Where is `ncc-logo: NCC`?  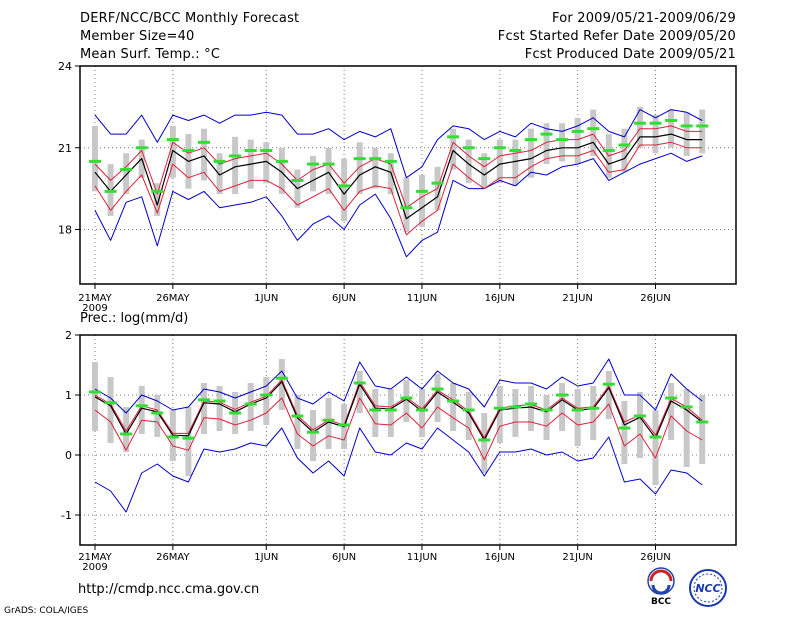 ncc-logo: NCC is located at coordinates (708, 588).